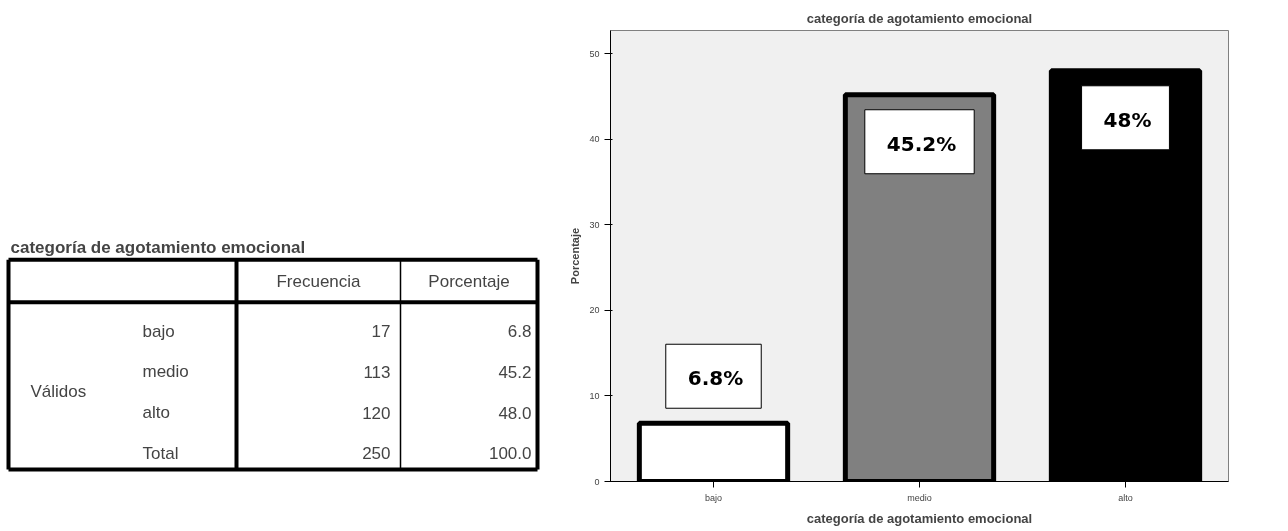 This screenshot has height=531, width=1288. Describe the element at coordinates (510, 454) in the screenshot. I see `text: 100.0` at that location.